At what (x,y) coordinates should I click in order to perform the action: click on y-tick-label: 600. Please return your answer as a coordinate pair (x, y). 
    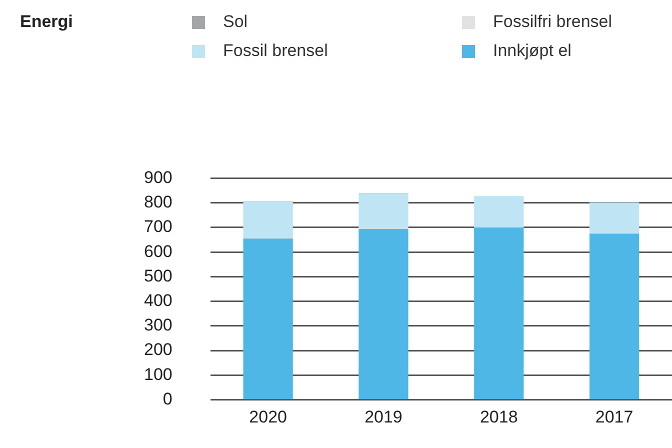
    Looking at the image, I should click on (158, 251).